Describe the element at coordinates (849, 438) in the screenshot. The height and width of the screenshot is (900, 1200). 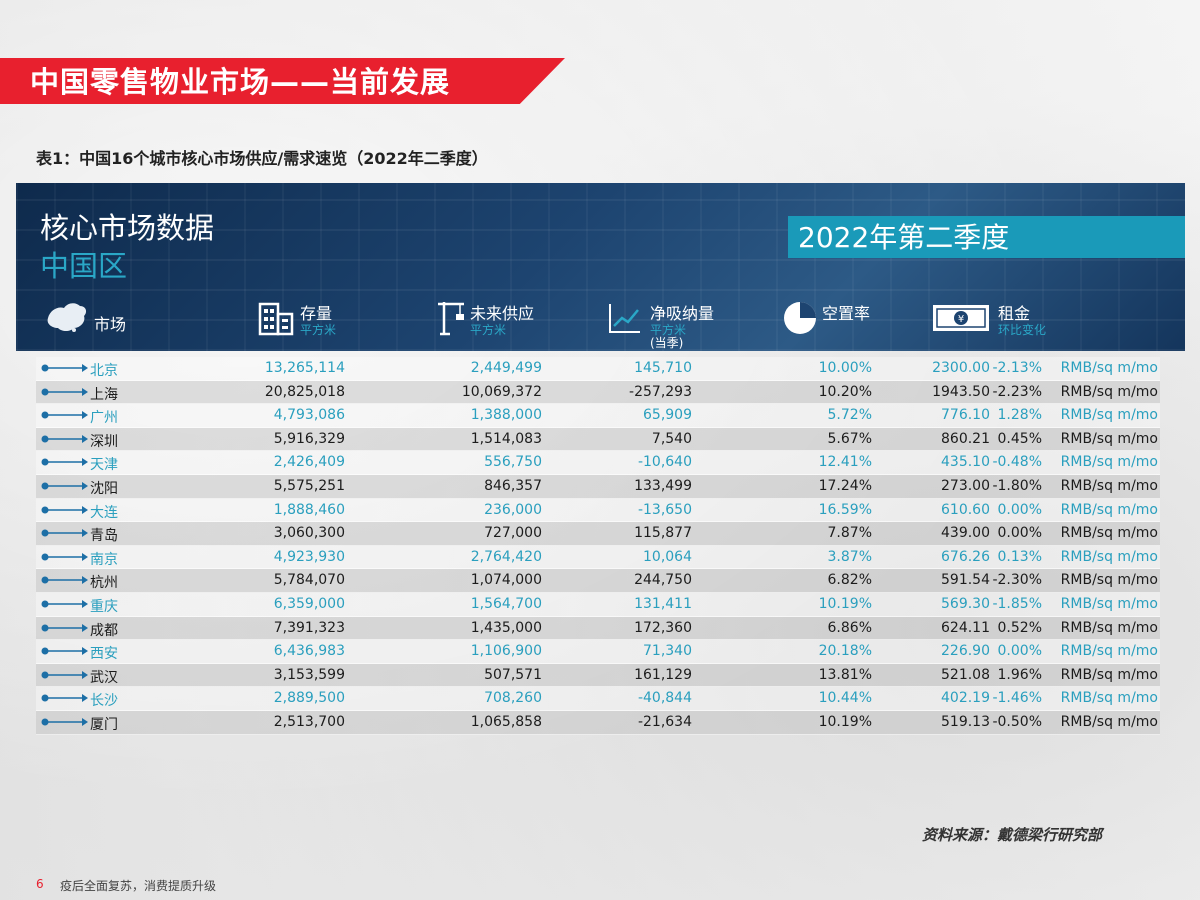
I see `vacancy-value: 5.67%` at that location.